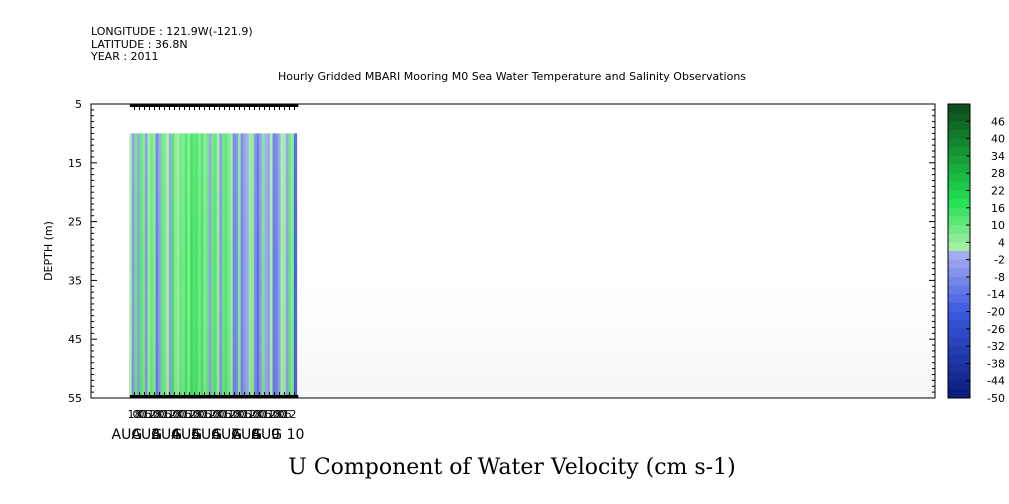 The height and width of the screenshot is (504, 1009). What do you see at coordinates (998, 173) in the screenshot?
I see `colorbar-label: 28` at bounding box center [998, 173].